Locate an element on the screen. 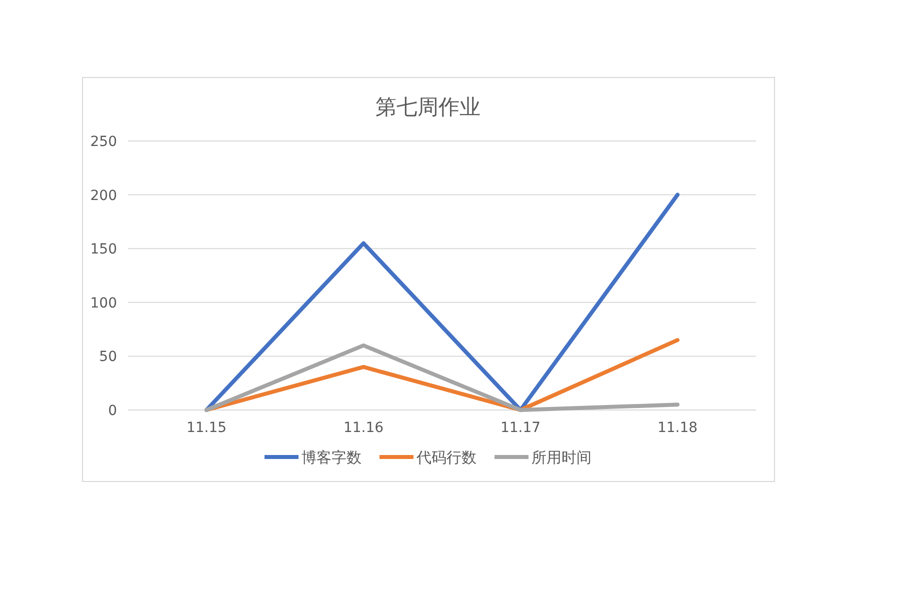  y-tick-label: 100 is located at coordinates (103, 303).